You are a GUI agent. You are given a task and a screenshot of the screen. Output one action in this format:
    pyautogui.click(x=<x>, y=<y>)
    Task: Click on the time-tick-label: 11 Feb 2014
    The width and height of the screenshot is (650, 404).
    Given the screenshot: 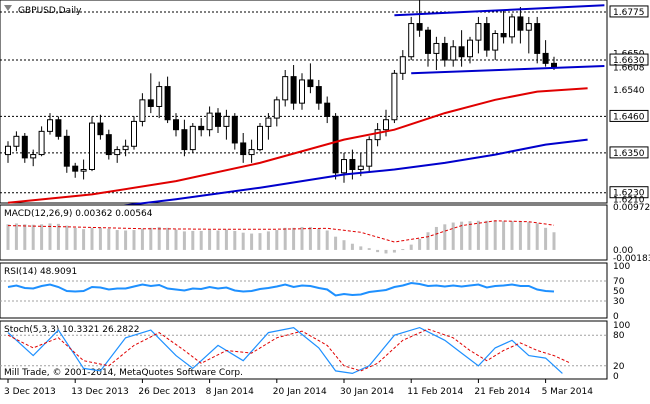 What is the action you would take?
    pyautogui.click(x=435, y=392)
    